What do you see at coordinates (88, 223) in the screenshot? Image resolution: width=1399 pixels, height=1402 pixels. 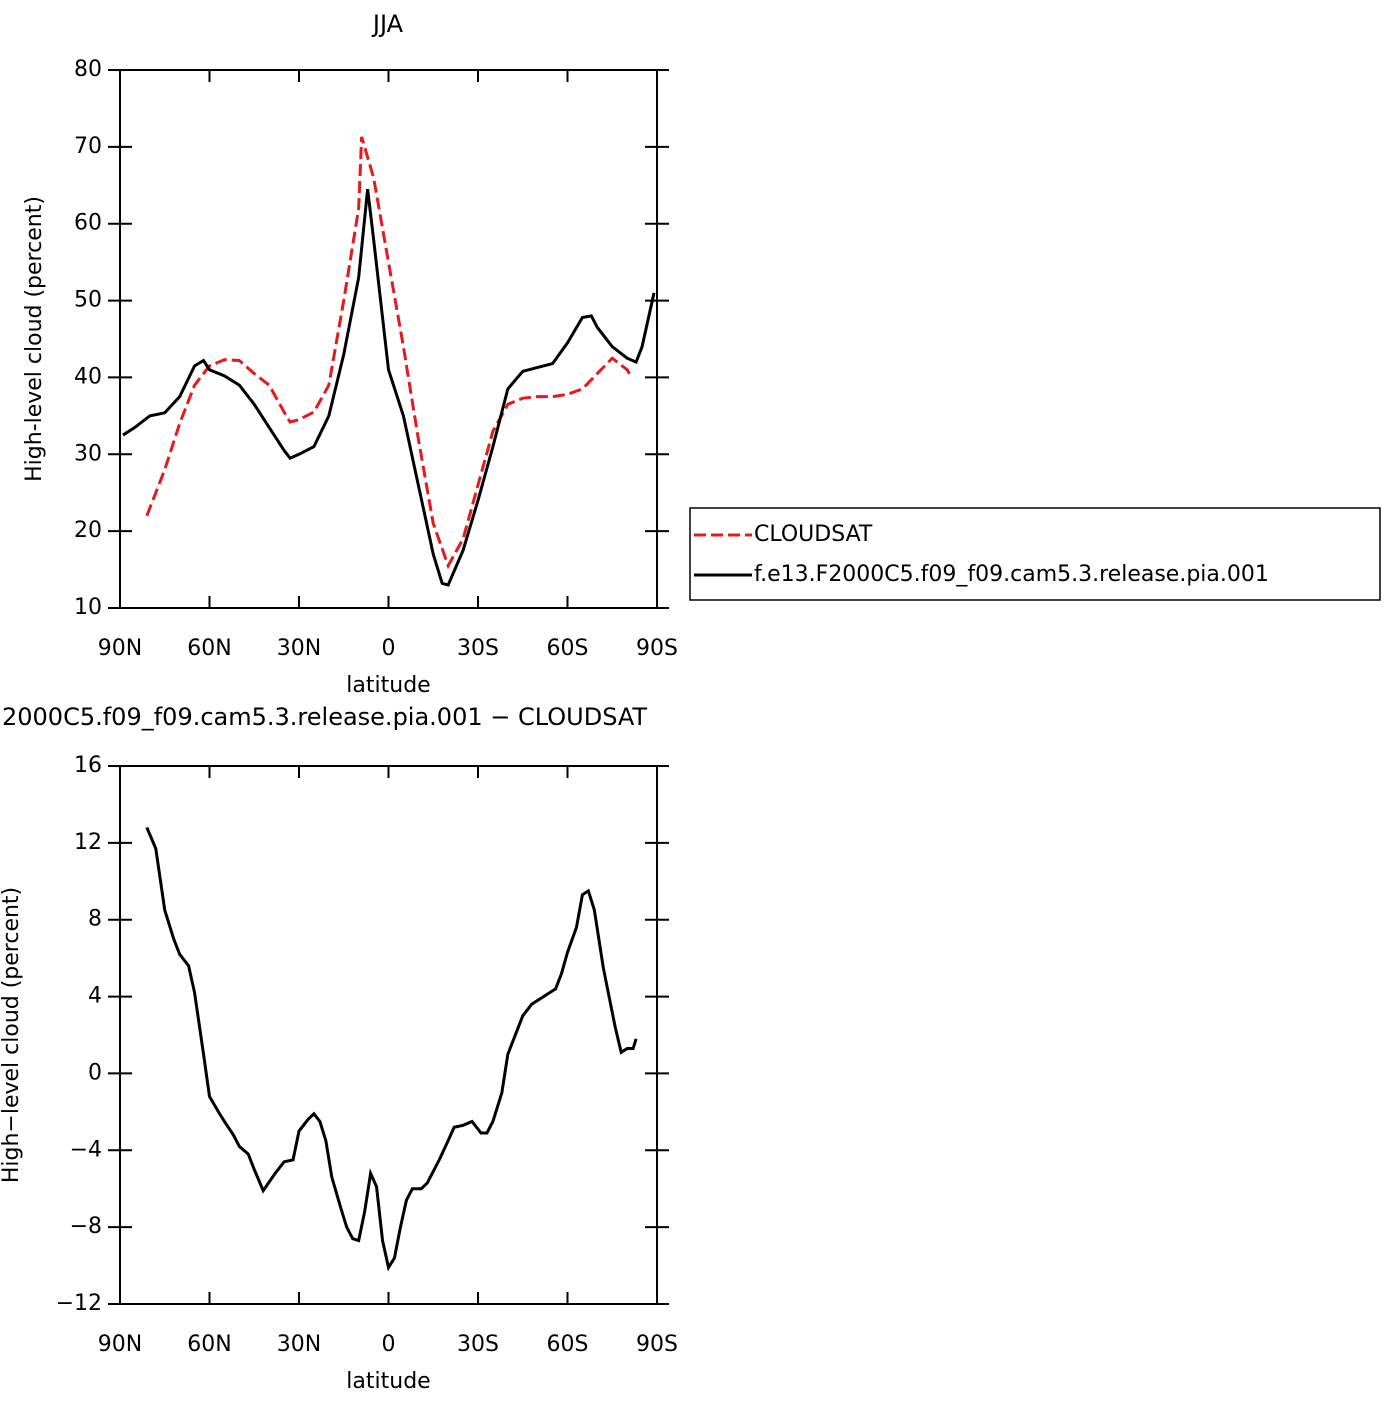 I see `y-tick-label: 60` at bounding box center [88, 223].